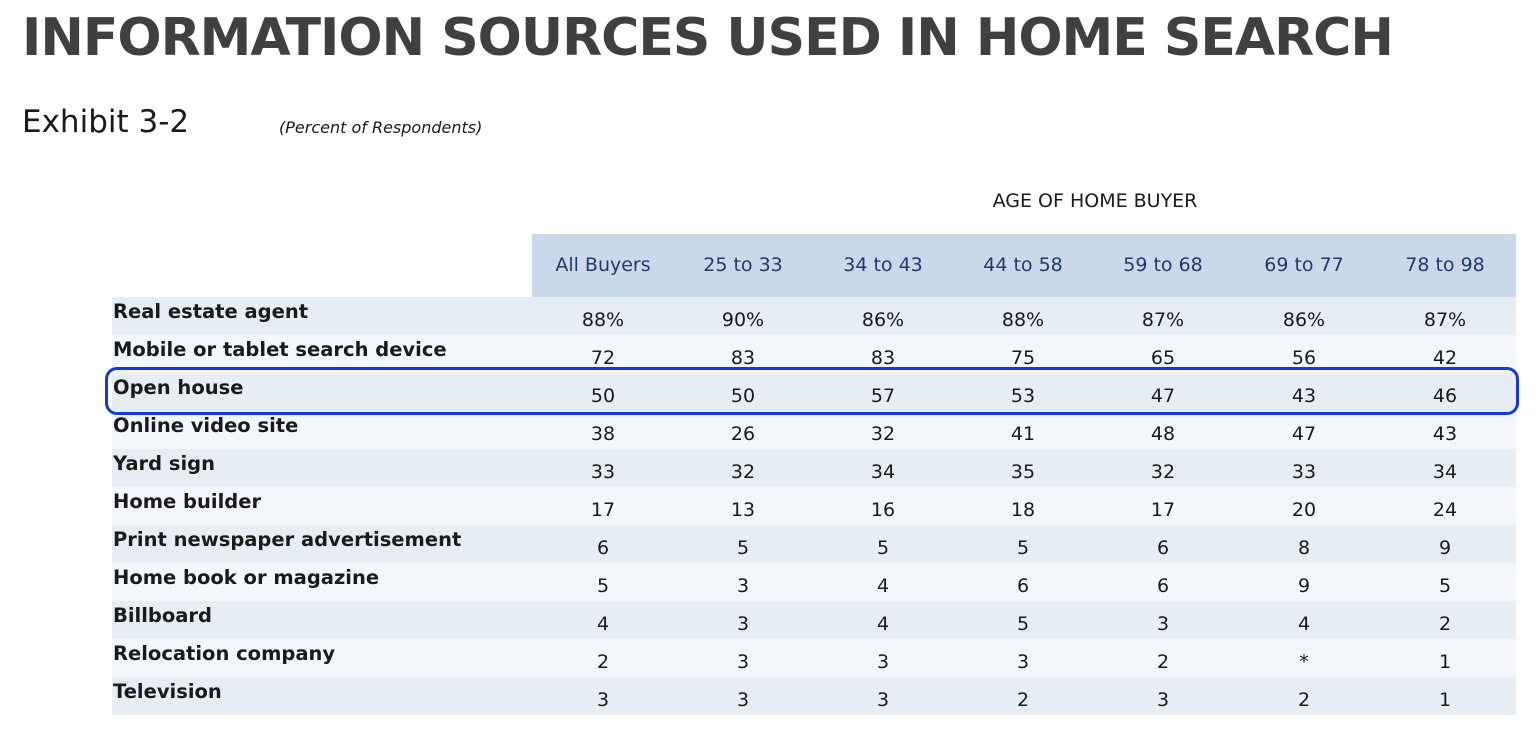 The image size is (1536, 735). I want to click on row-label: Yard sign, so click(164, 463).